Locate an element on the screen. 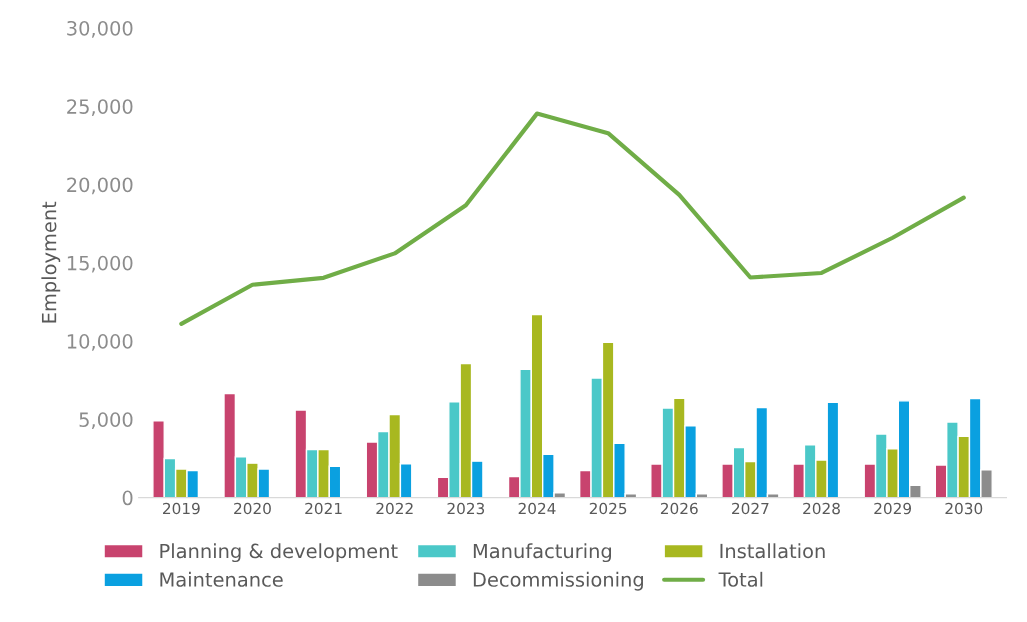  y-tick-label: 0 is located at coordinates (127, 498).